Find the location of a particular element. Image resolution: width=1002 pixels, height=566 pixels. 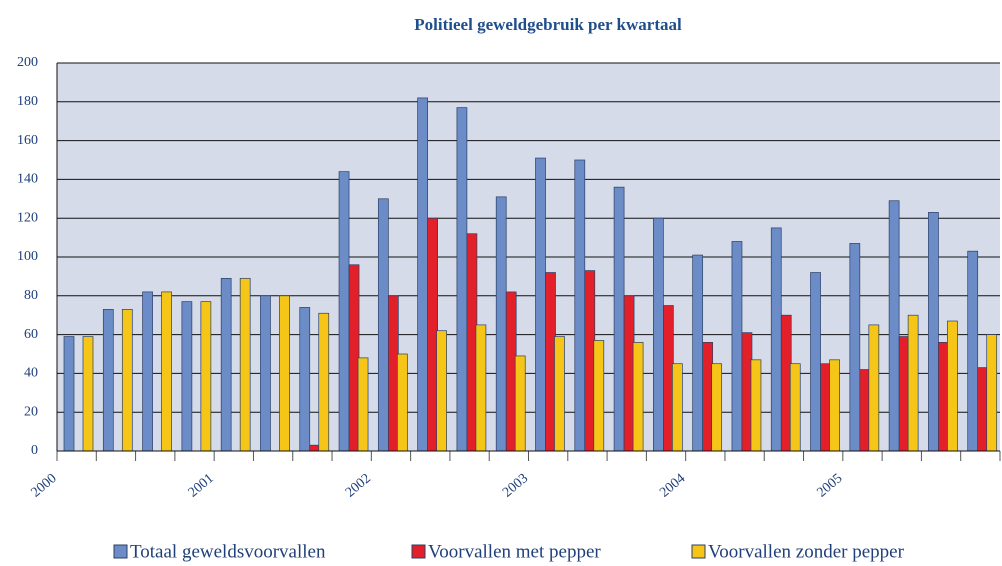

y-tick-label: 20 is located at coordinates (31, 411).